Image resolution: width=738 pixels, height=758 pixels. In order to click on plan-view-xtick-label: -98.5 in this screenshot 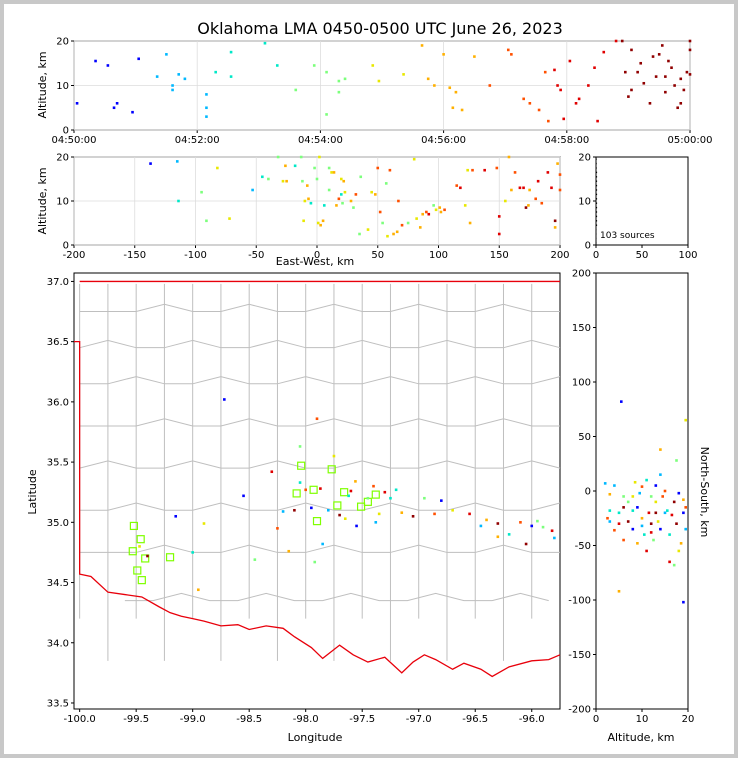, I will do `click(249, 719)`.